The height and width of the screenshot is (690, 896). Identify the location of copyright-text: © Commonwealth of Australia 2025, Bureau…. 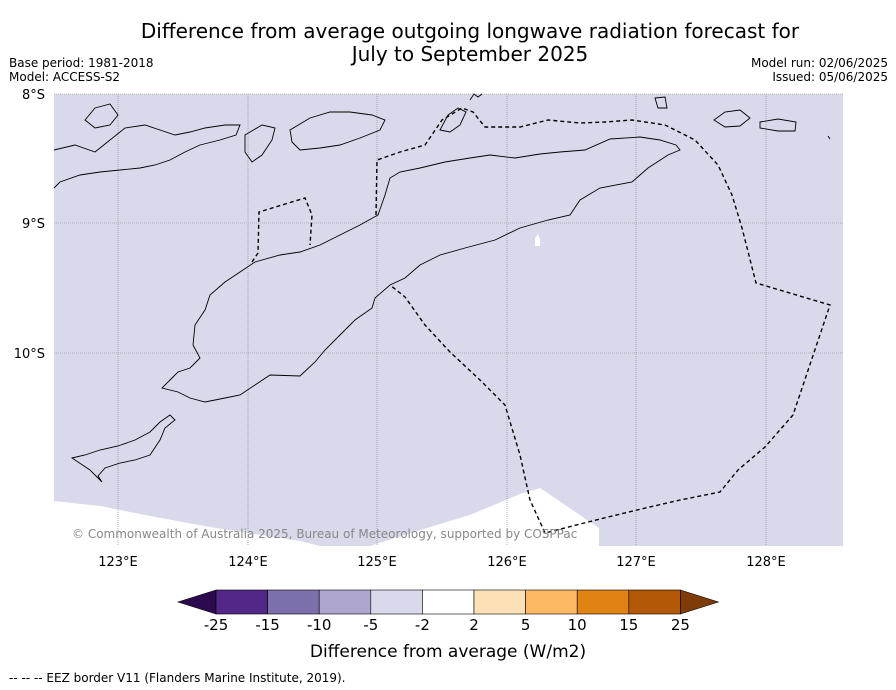
(324, 534).